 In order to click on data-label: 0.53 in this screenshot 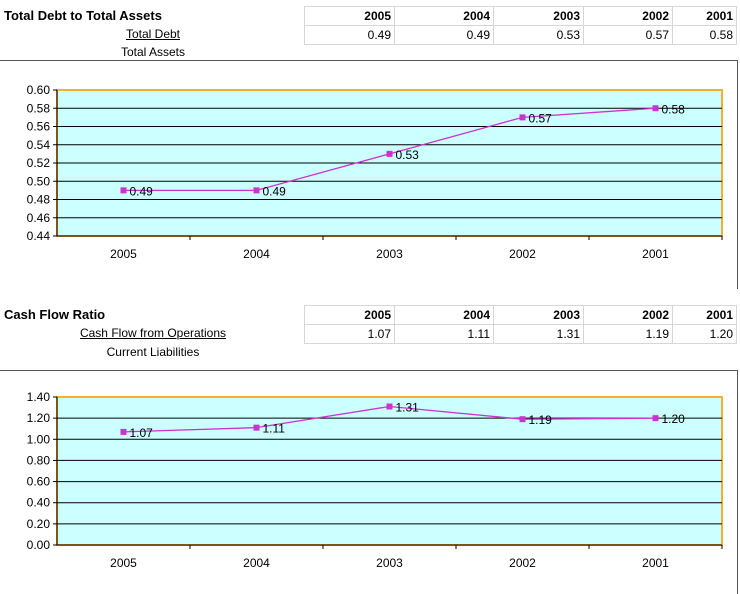, I will do `click(408, 155)`.